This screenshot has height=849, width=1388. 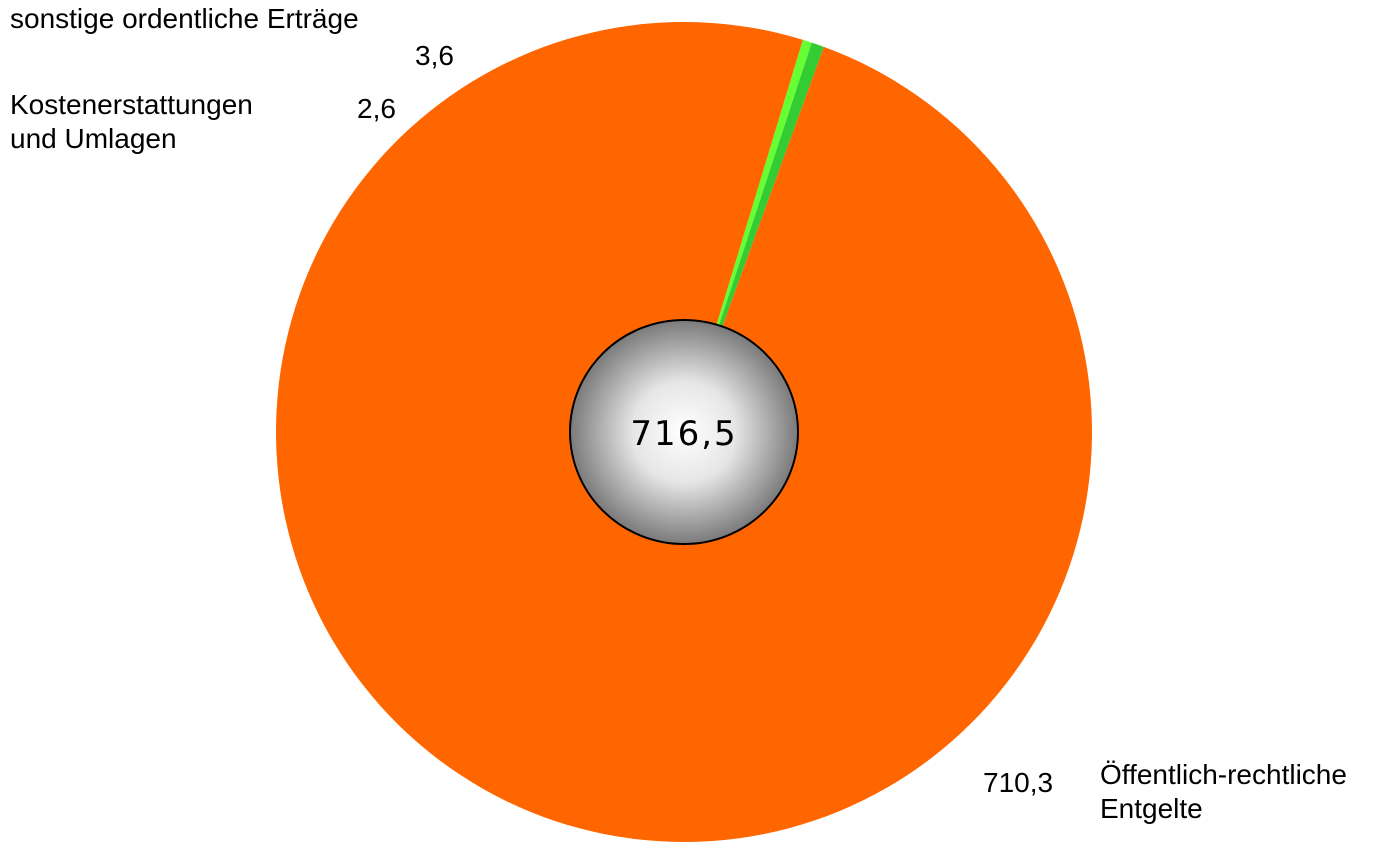 What do you see at coordinates (1151, 808) in the screenshot?
I see `category-label-line: Entgelte` at bounding box center [1151, 808].